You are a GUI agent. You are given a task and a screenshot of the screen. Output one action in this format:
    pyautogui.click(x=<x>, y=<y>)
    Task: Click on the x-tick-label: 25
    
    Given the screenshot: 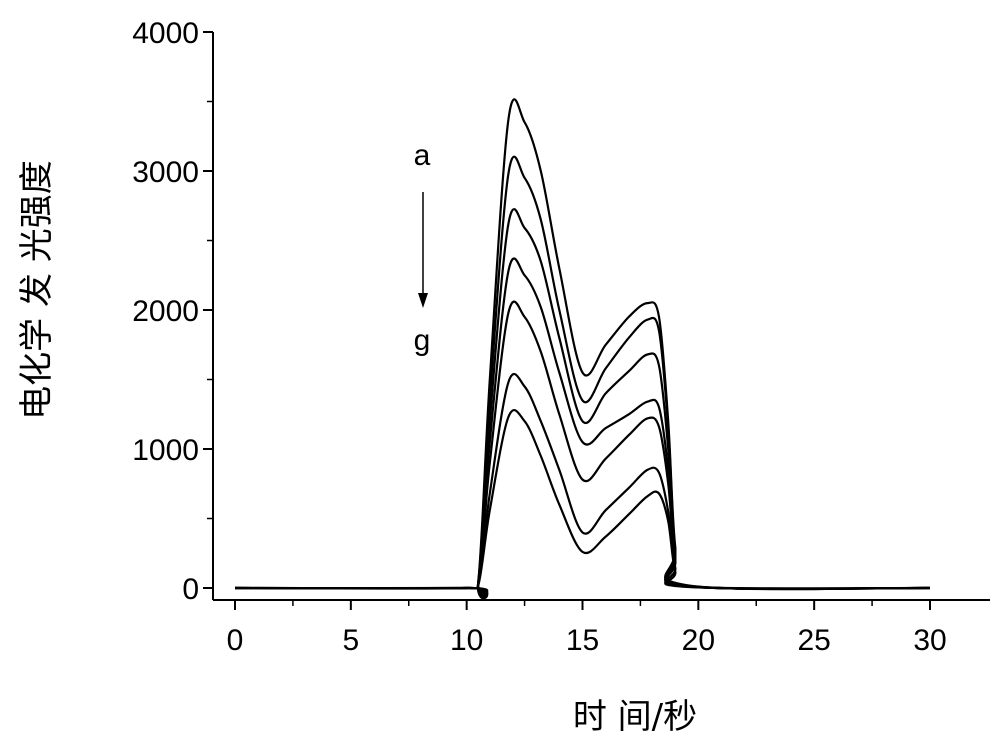 What is the action you would take?
    pyautogui.click(x=813, y=640)
    